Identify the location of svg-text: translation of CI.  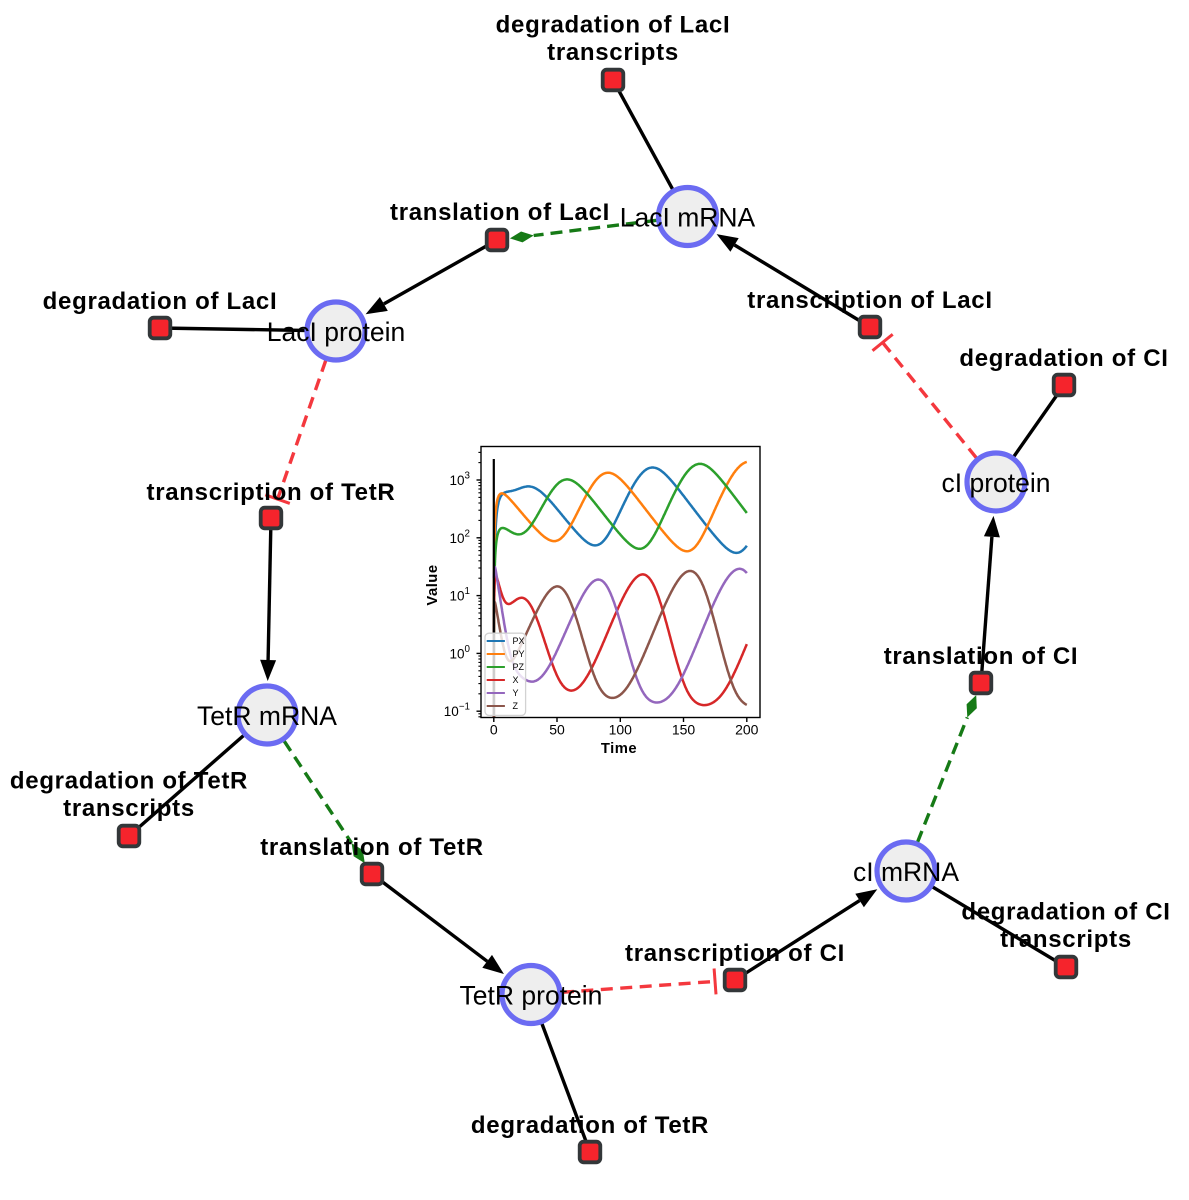
(981, 656).